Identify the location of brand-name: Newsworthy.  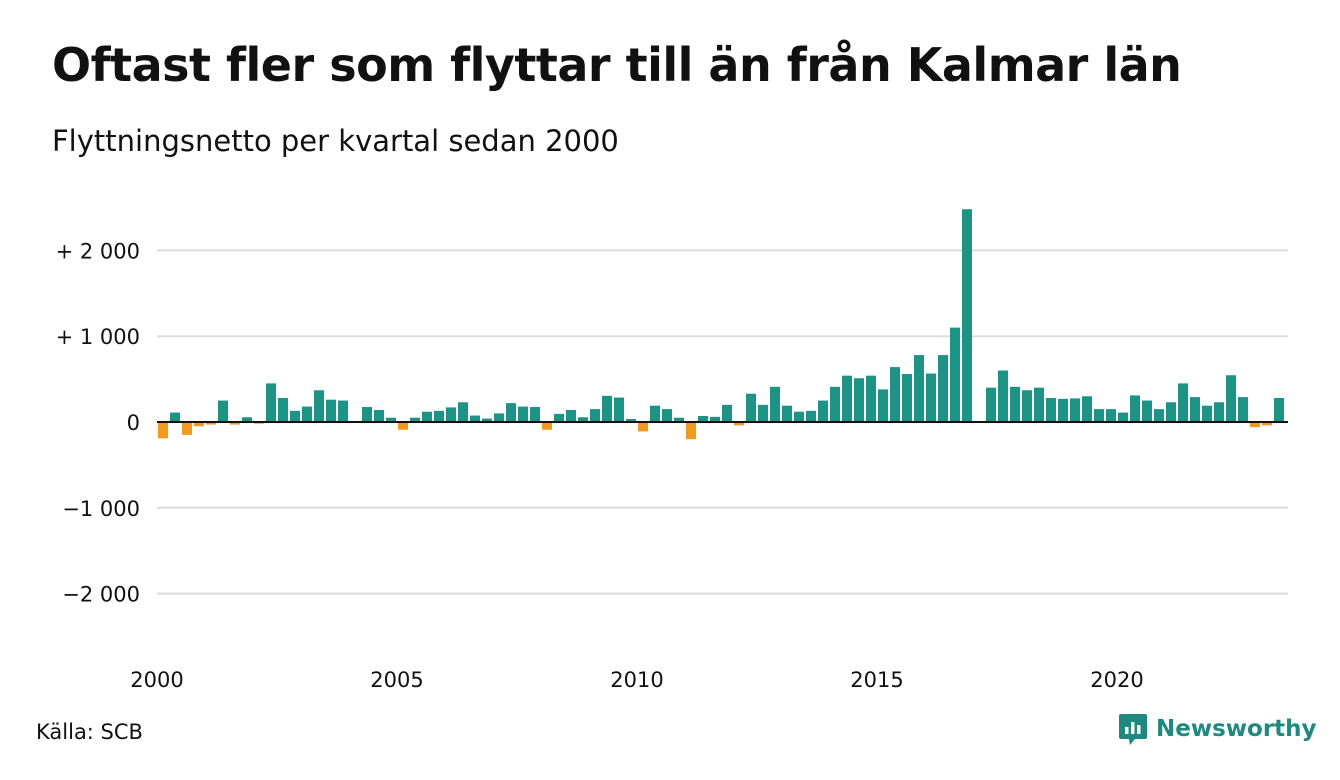
(1236, 729).